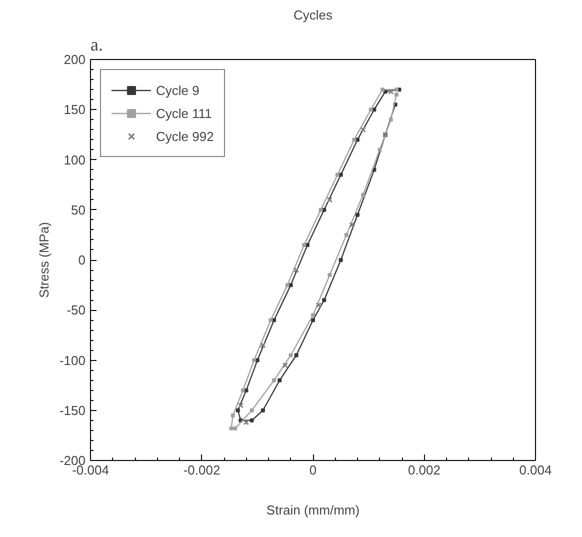  Describe the element at coordinates (201, 470) in the screenshot. I see `x-tick-label: -0.002` at that location.